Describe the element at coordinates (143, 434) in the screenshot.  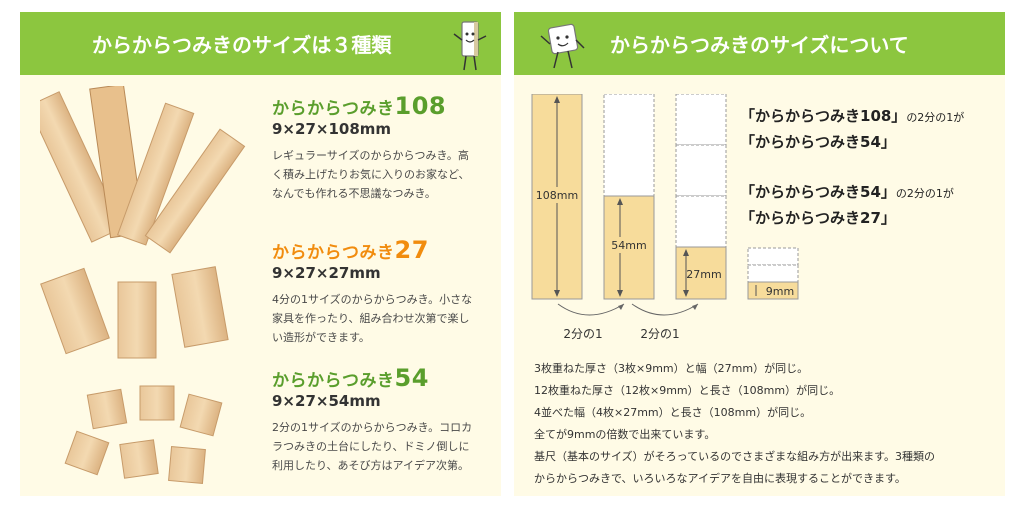
I see `cube-blocks` at that location.